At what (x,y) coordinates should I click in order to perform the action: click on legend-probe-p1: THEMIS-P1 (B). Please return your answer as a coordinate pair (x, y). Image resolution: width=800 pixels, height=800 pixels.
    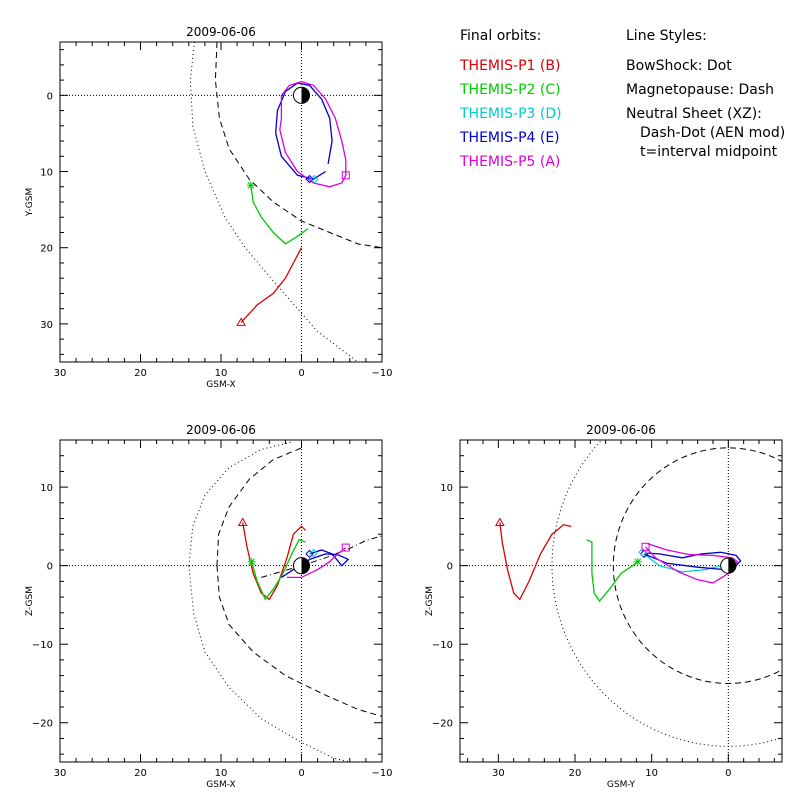
    Looking at the image, I should click on (509, 66).